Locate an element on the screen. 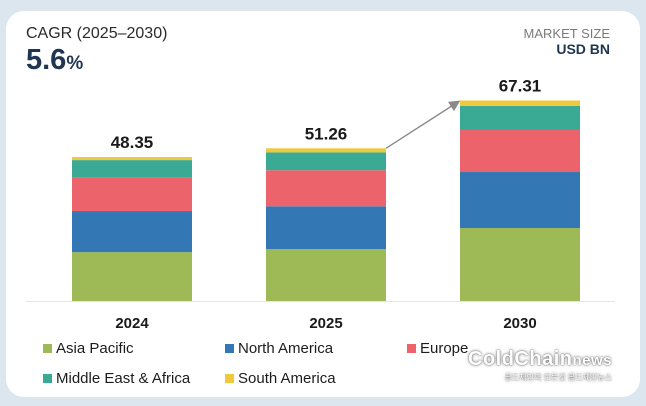 Image resolution: width=646 pixels, height=406 pixels. legend-item-middle-east-africa: Middle East & Africa is located at coordinates (116, 378).